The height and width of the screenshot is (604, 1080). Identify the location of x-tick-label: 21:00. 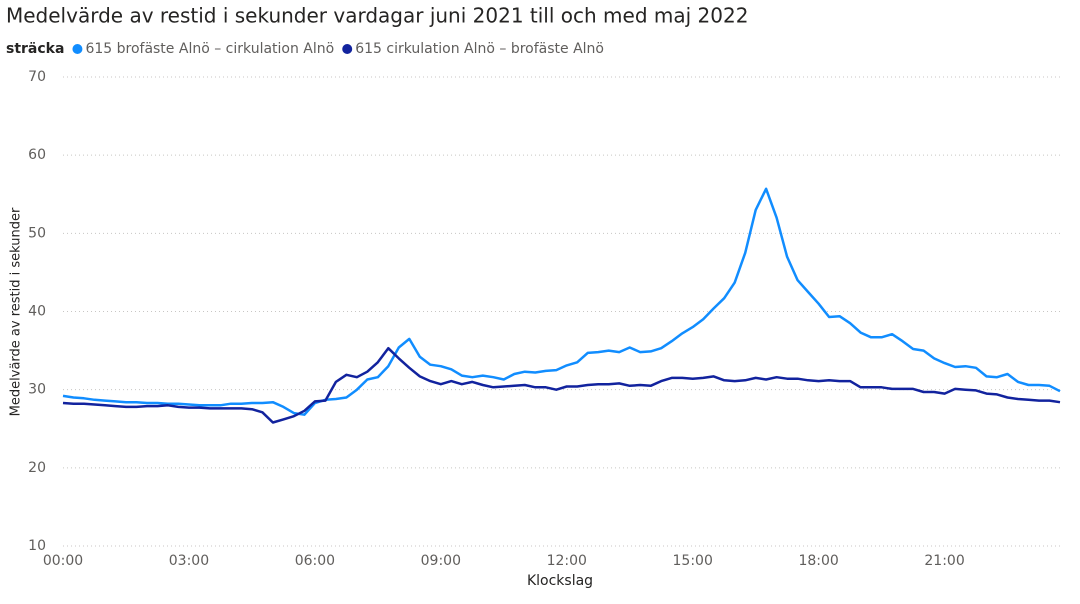
(944, 561).